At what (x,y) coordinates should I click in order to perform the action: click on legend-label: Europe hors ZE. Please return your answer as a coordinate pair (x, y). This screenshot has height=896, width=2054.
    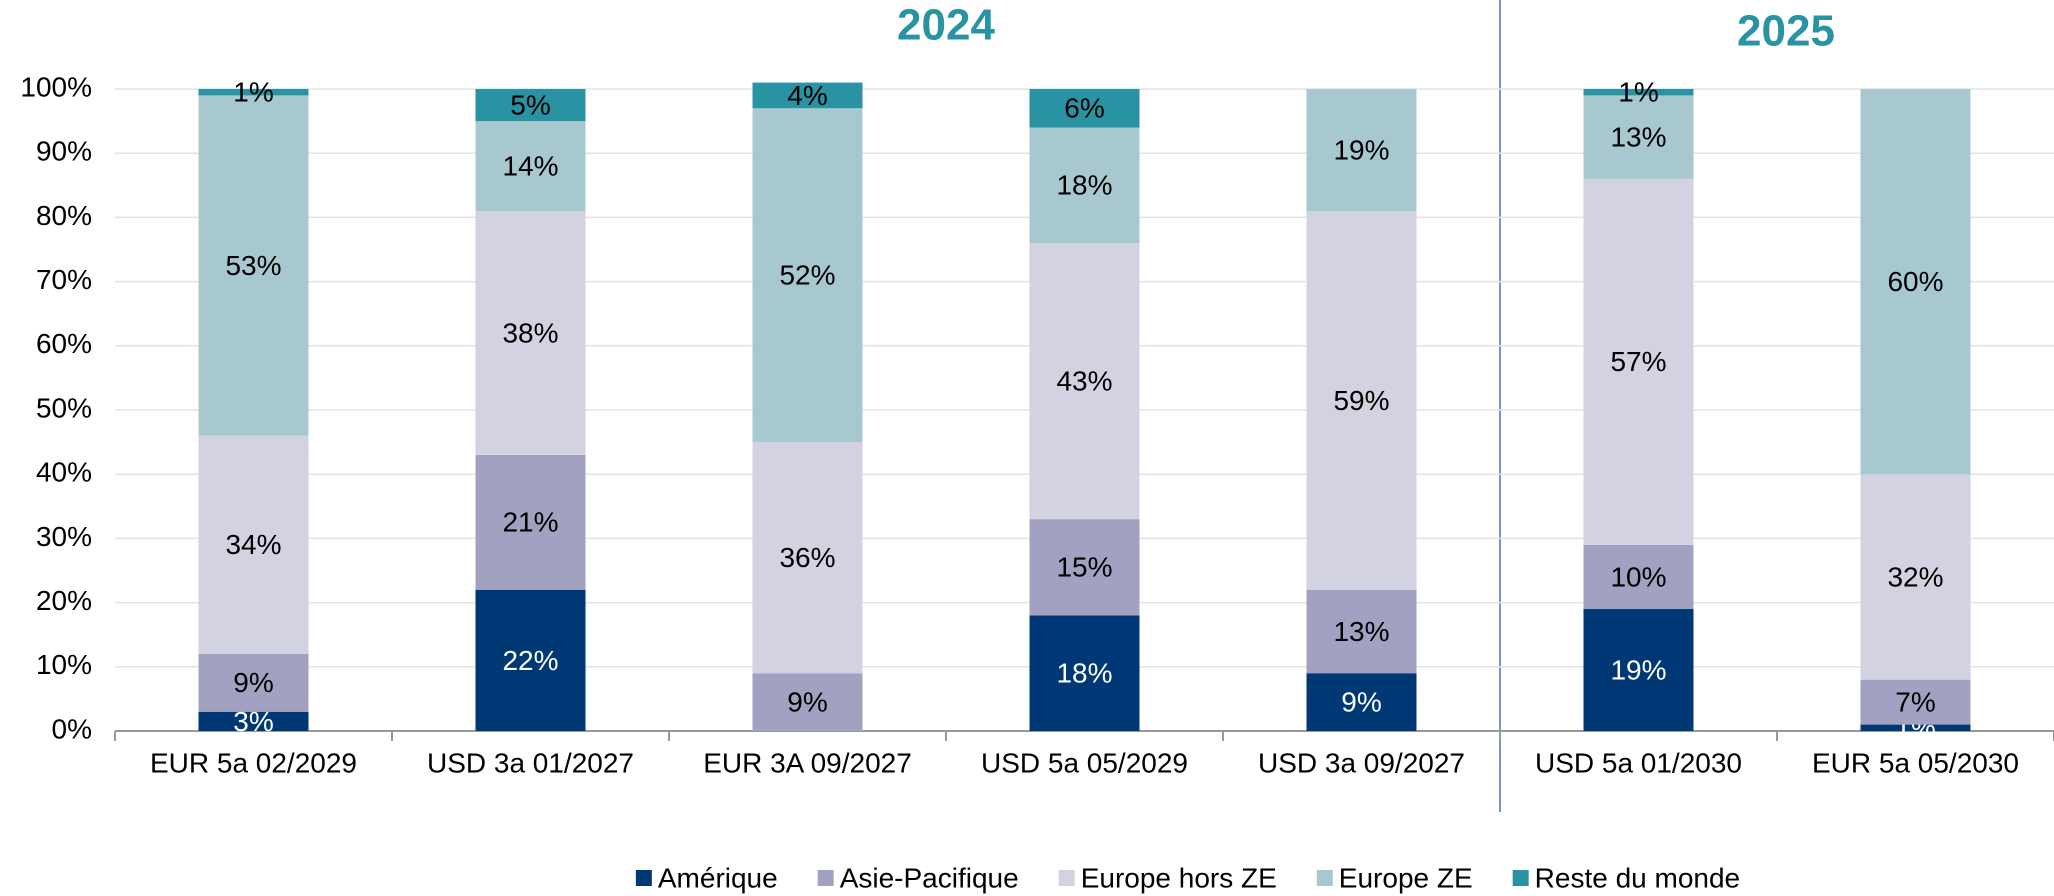
    Looking at the image, I should click on (1179, 877).